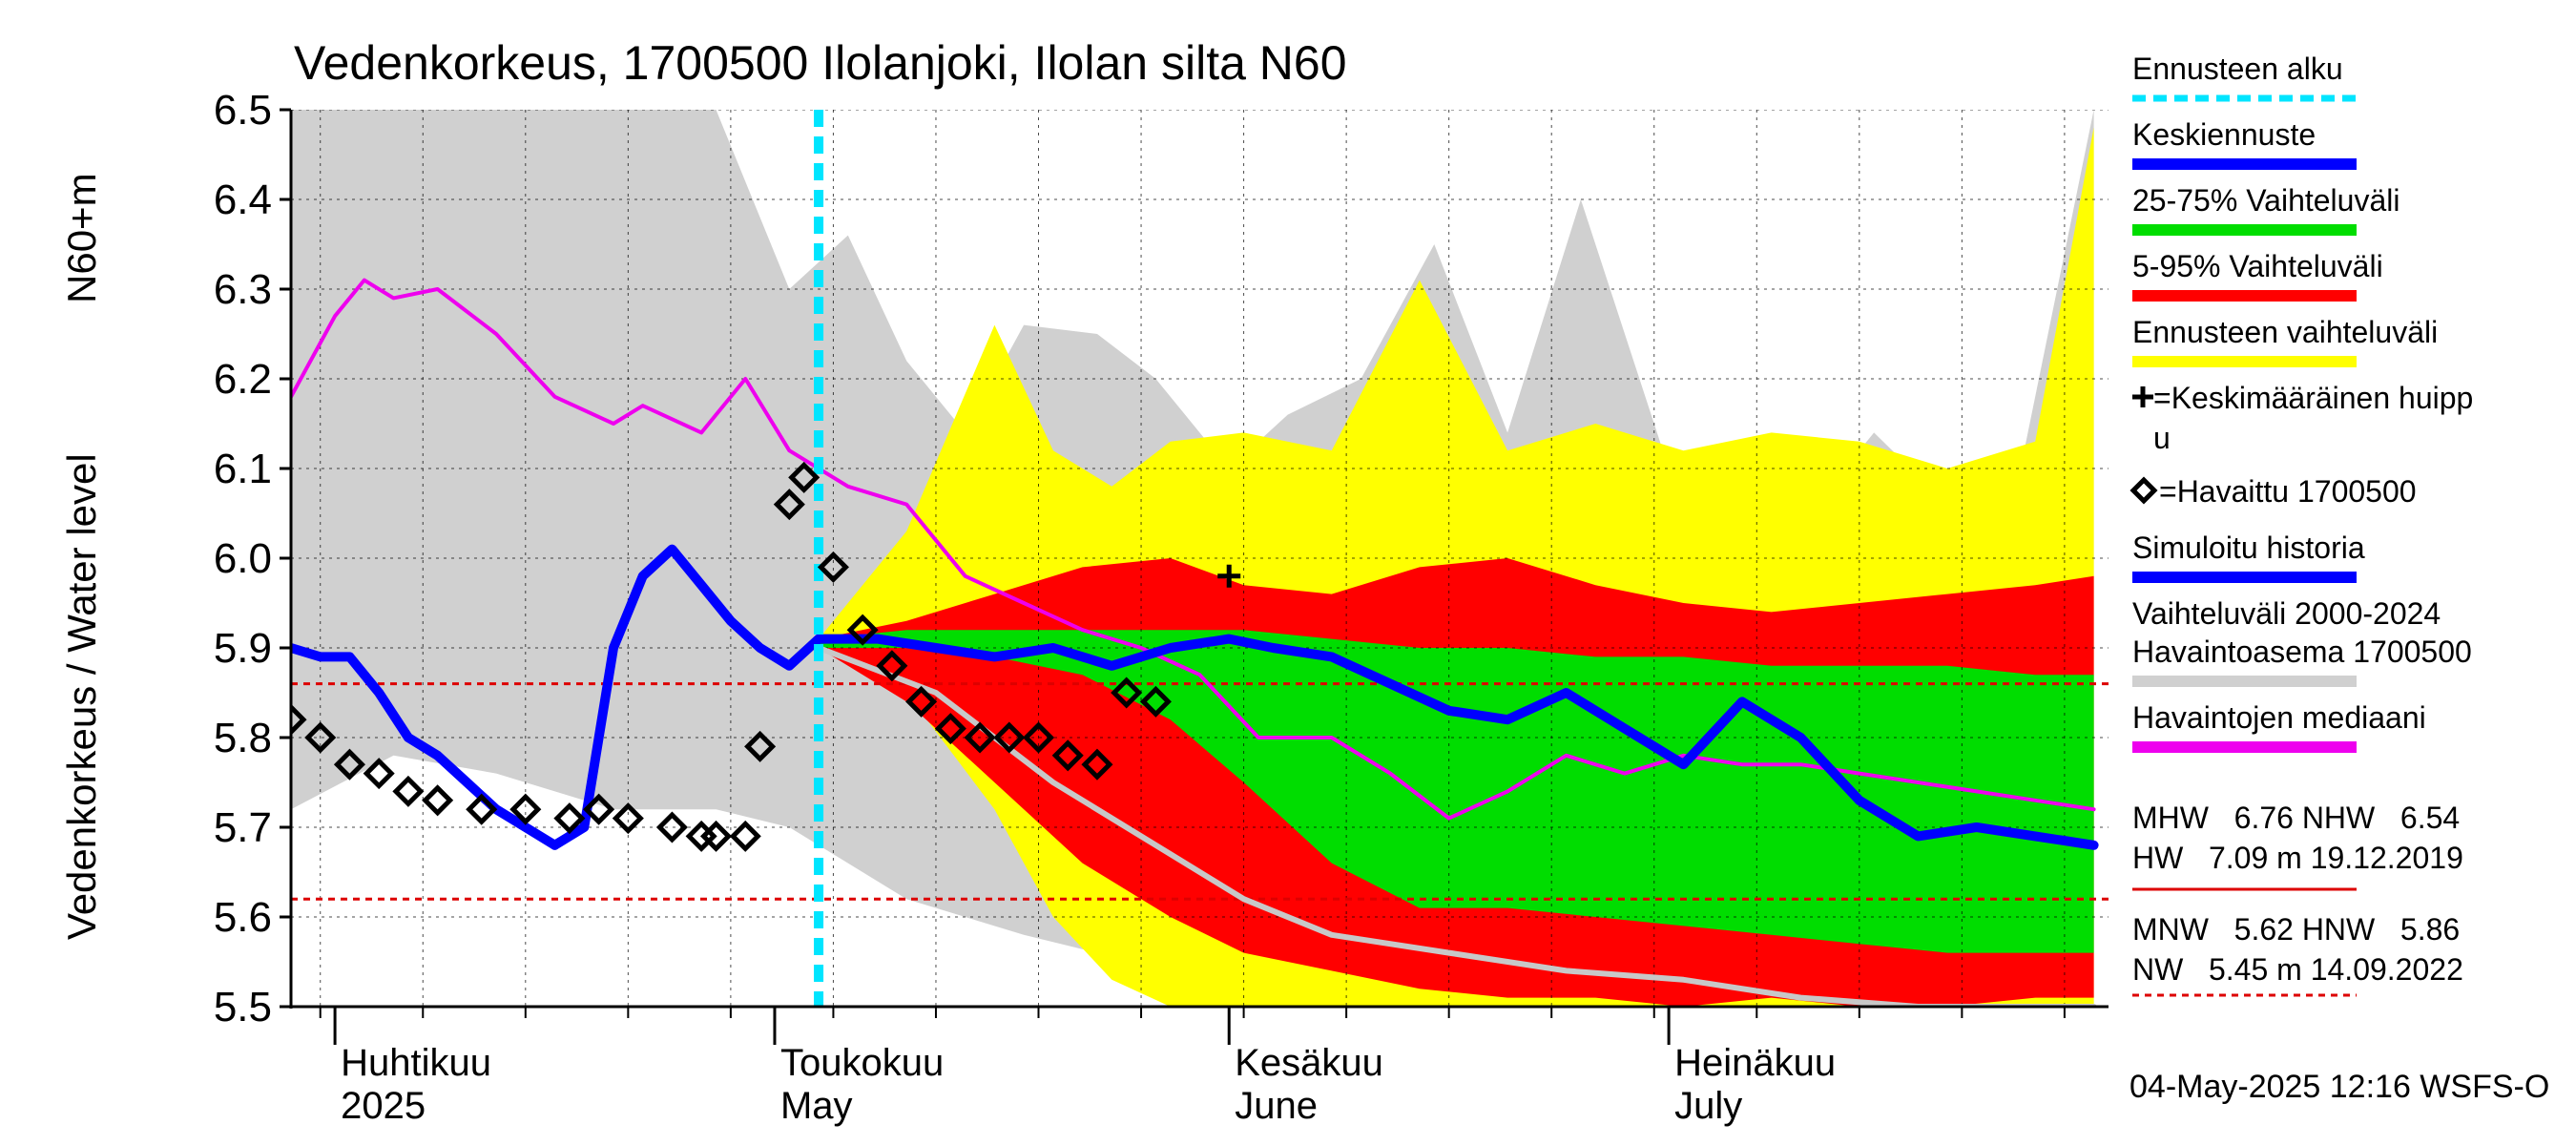 The image size is (2576, 1145). I want to click on y-tick-label: 5.5, so click(243, 1007).